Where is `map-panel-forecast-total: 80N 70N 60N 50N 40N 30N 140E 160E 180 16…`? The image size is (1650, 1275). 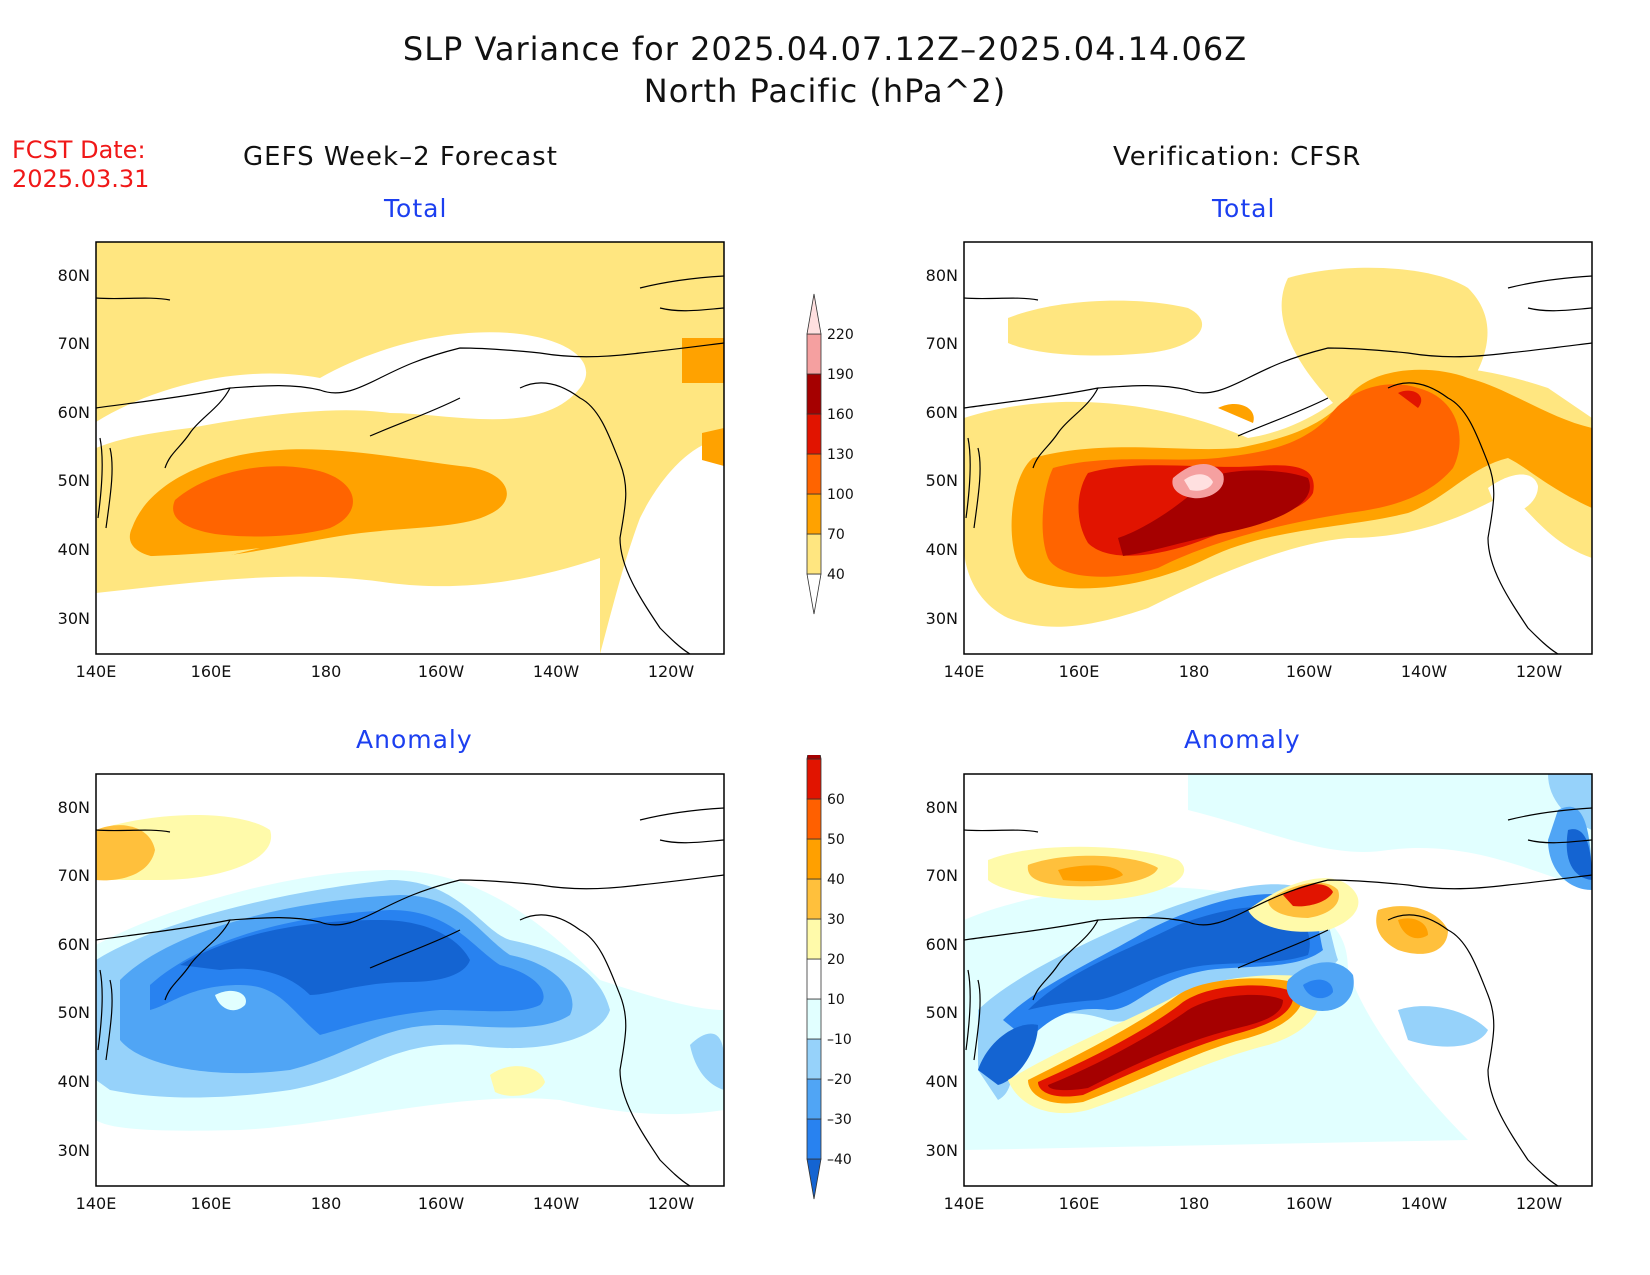 map-panel-forecast-total: 80N 70N 60N 50N 40N 30N 140E 160E 180 16… is located at coordinates (391, 461).